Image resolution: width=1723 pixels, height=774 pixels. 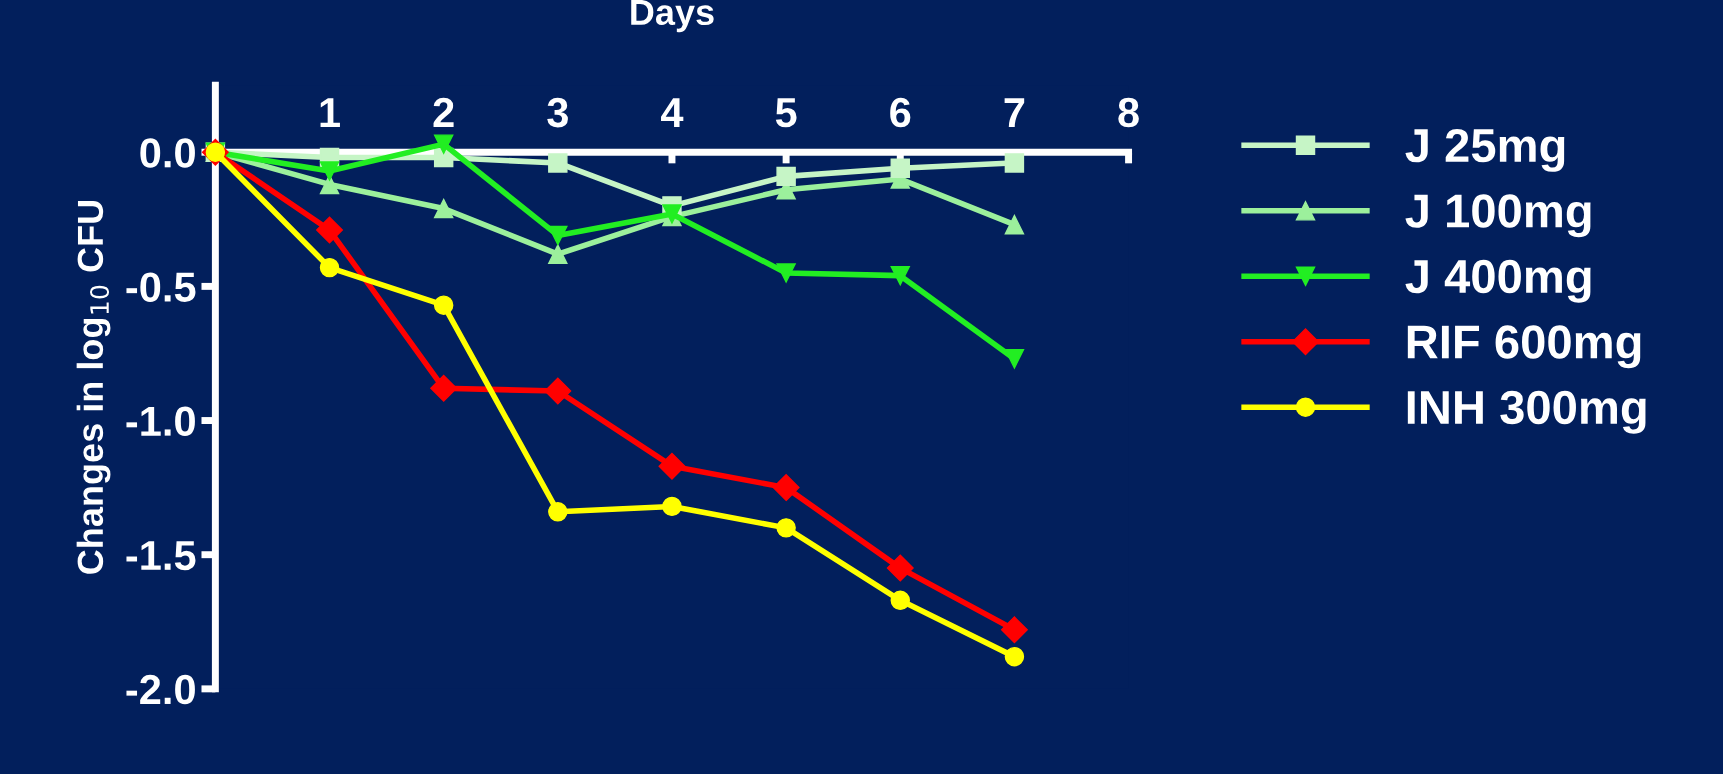 I want to click on y-axis-title: Changes in log$_{10}$ CFU, so click(x=93, y=387).